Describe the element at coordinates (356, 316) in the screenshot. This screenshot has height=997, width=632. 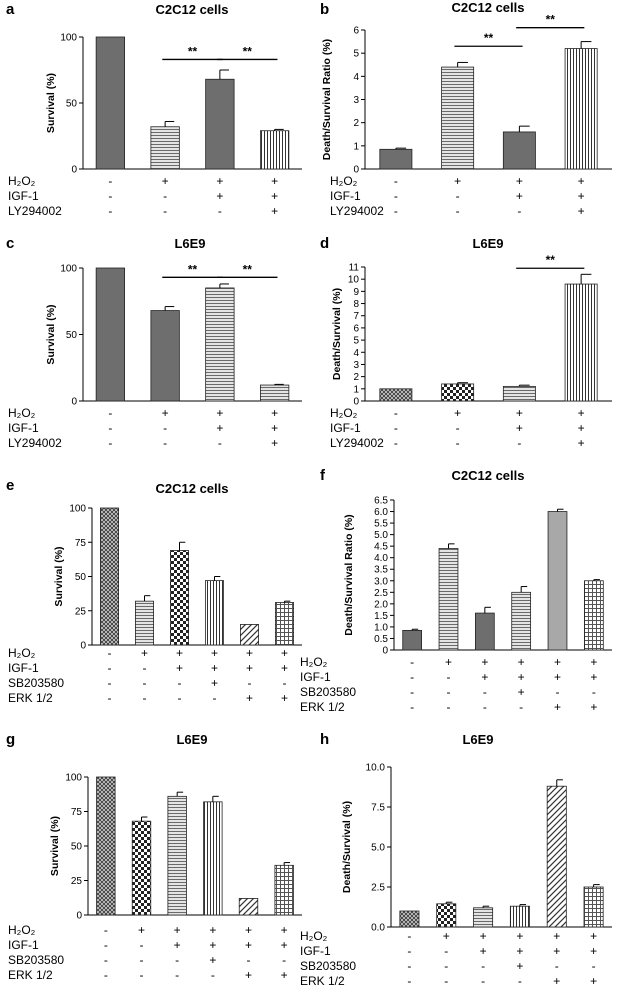
I see `y-tick-label: 7` at that location.